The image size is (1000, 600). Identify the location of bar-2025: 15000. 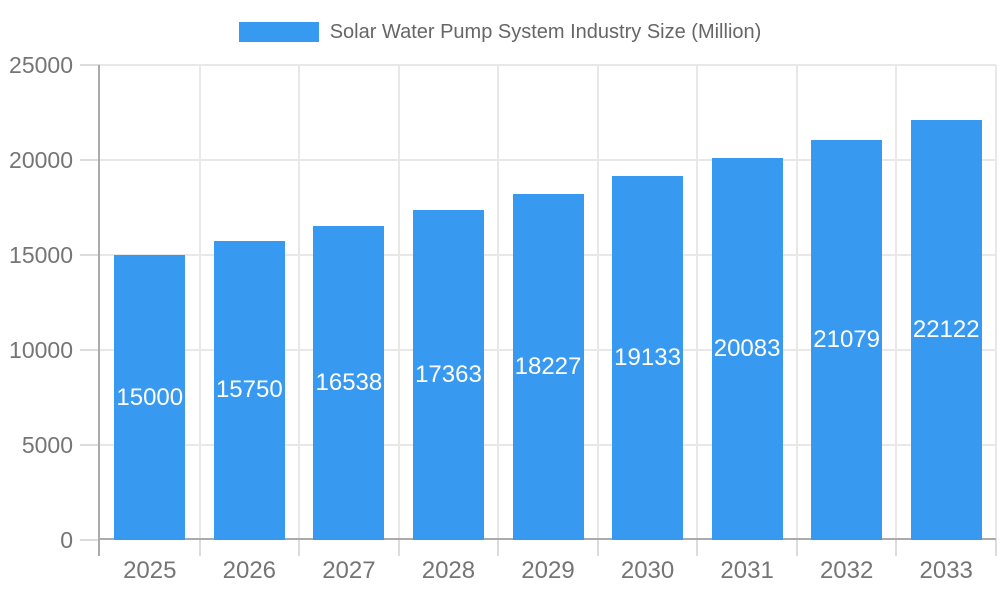
(150, 397).